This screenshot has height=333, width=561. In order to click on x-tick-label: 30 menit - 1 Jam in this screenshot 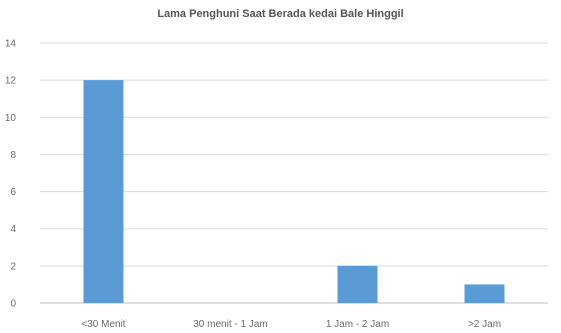, I will do `click(230, 324)`.